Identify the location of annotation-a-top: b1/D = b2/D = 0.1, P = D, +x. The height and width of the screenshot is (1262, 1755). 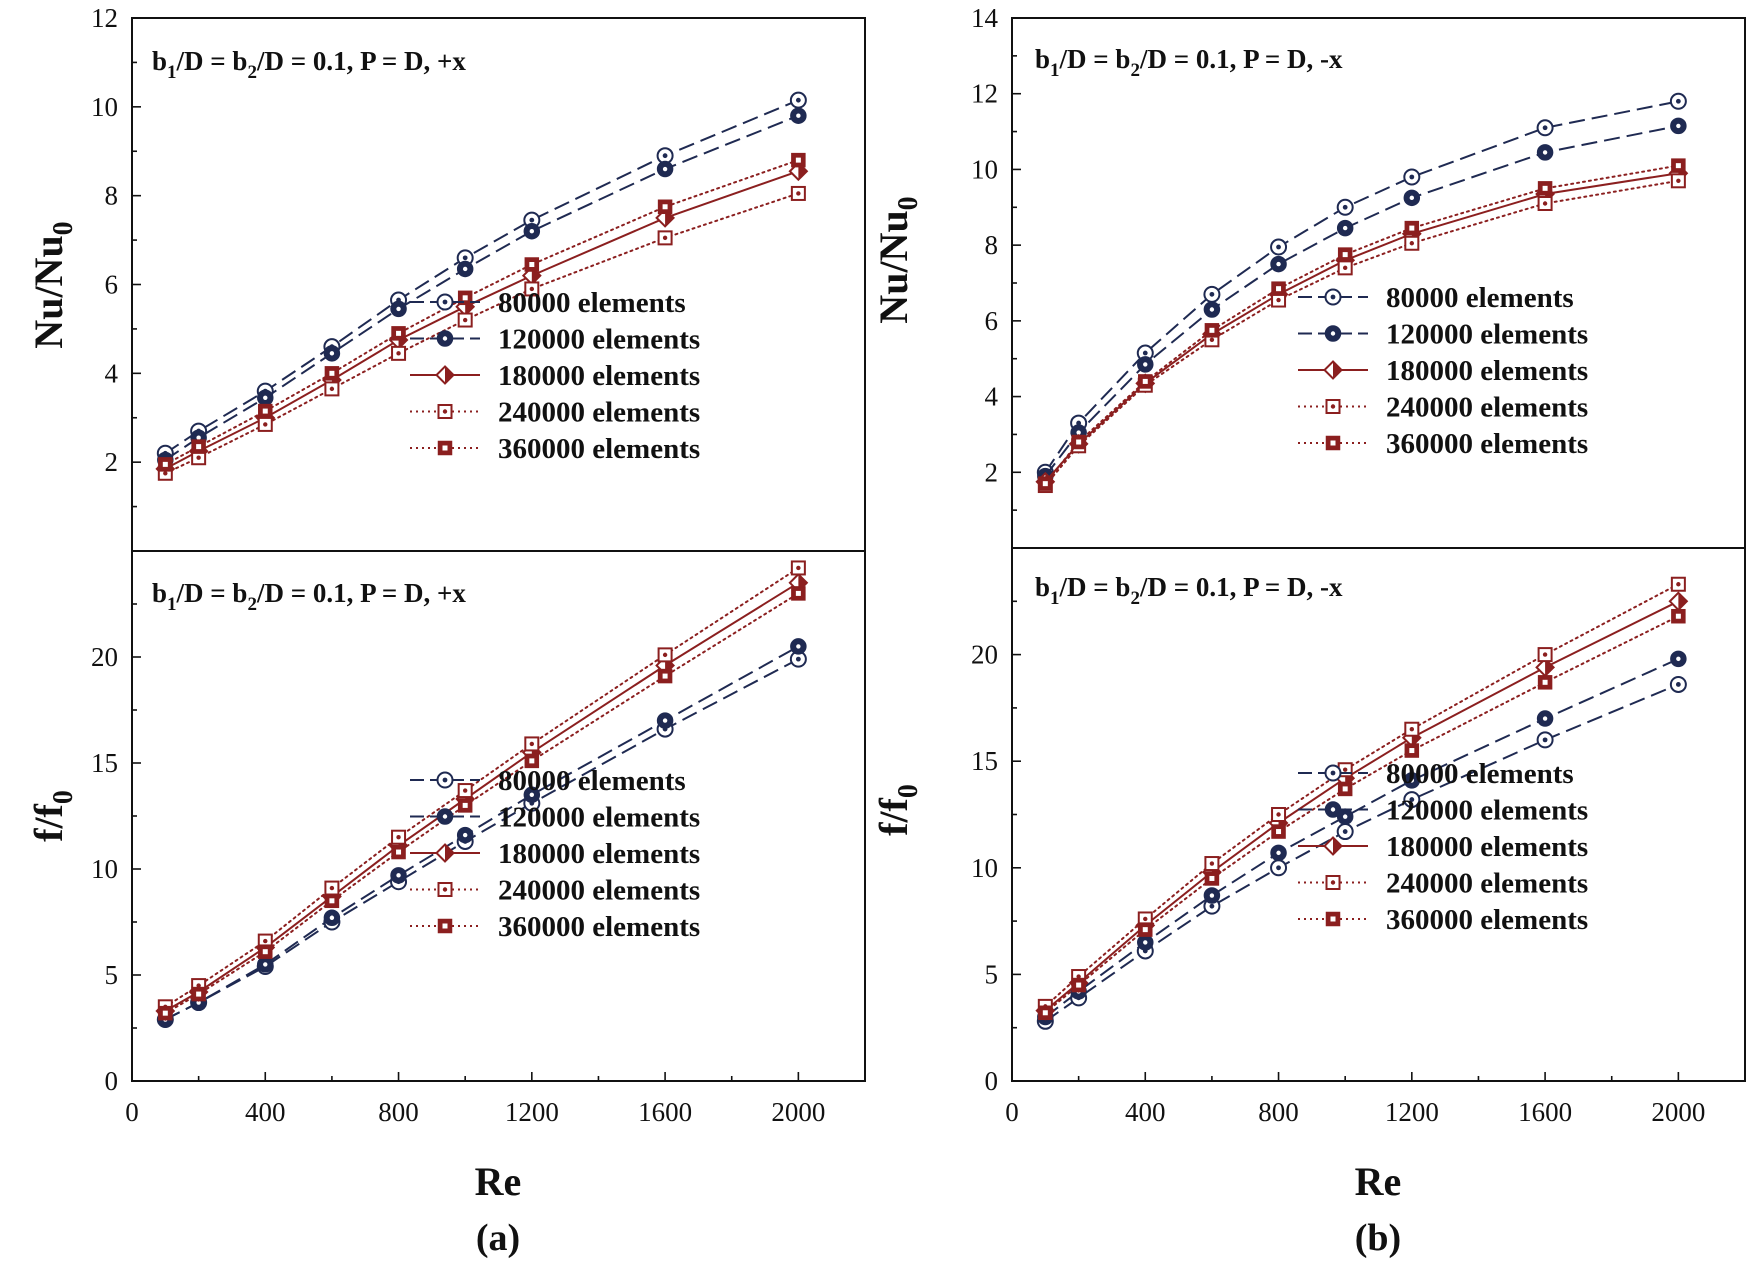
(309, 64).